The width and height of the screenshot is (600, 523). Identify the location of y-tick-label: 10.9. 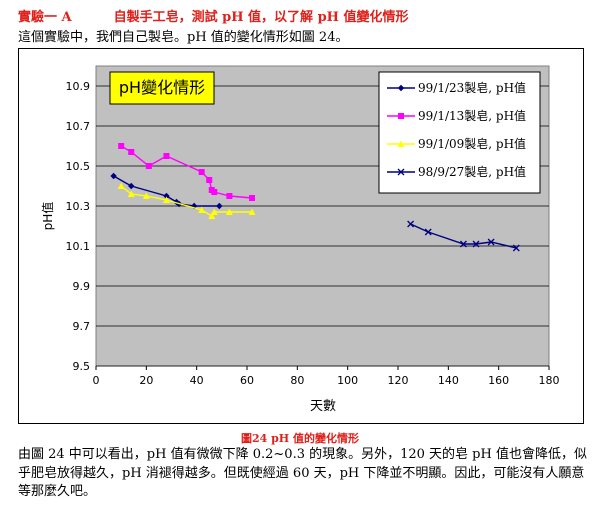
(78, 86).